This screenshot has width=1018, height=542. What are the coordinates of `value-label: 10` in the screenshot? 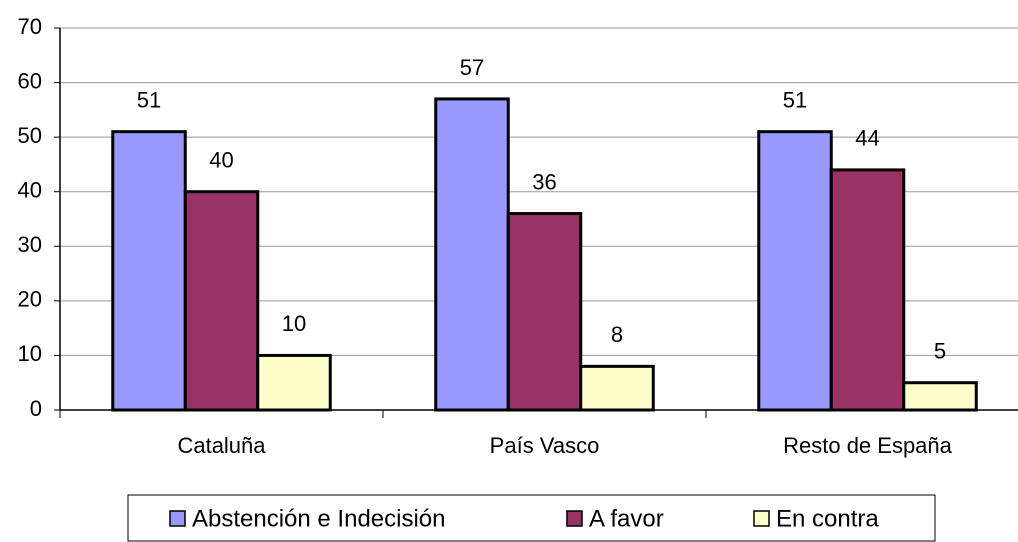 It's located at (294, 323).